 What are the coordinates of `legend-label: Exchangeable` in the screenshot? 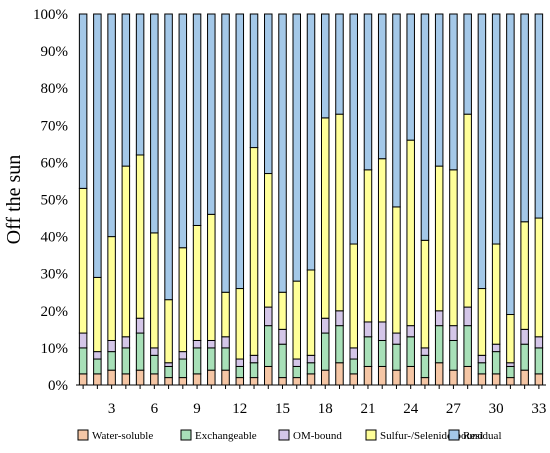 It's located at (226, 436).